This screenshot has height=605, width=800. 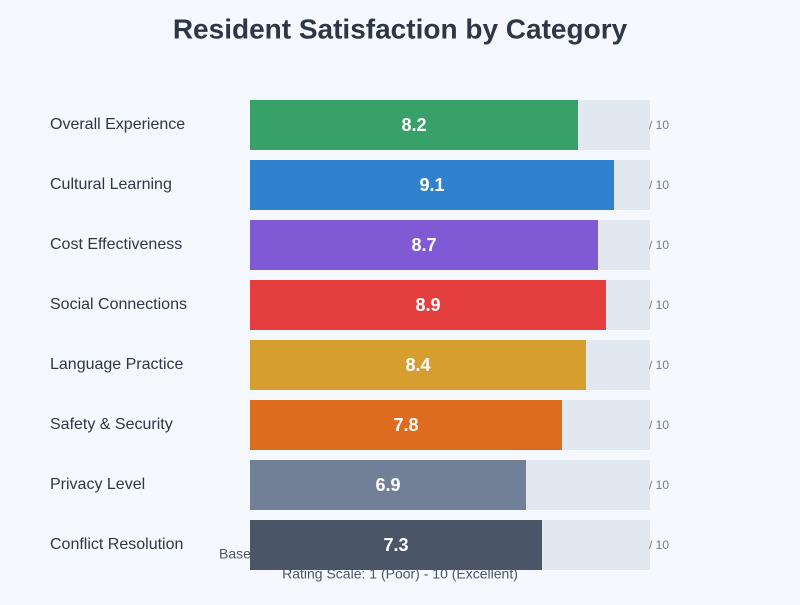 What do you see at coordinates (116, 244) in the screenshot?
I see `category-label: Cost Effectiveness` at bounding box center [116, 244].